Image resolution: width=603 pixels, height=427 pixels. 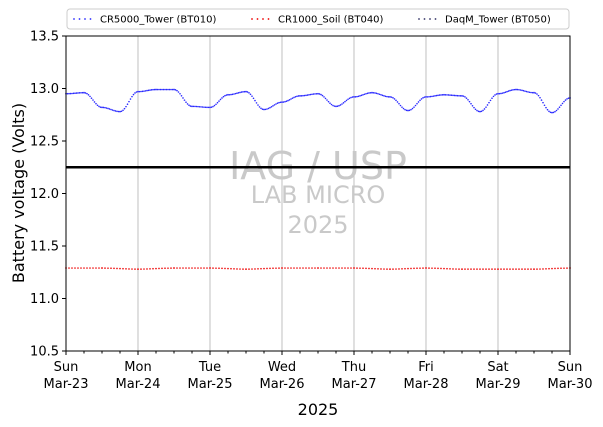 What do you see at coordinates (318, 268) in the screenshot?
I see `series-points` at bounding box center [318, 268].